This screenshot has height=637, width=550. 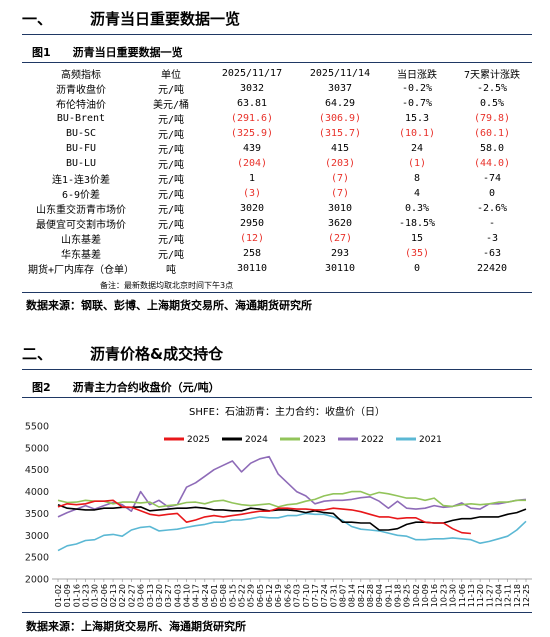 What do you see at coordinates (81, 240) in the screenshot?
I see `indicator-name: 山东基差` at bounding box center [81, 240].